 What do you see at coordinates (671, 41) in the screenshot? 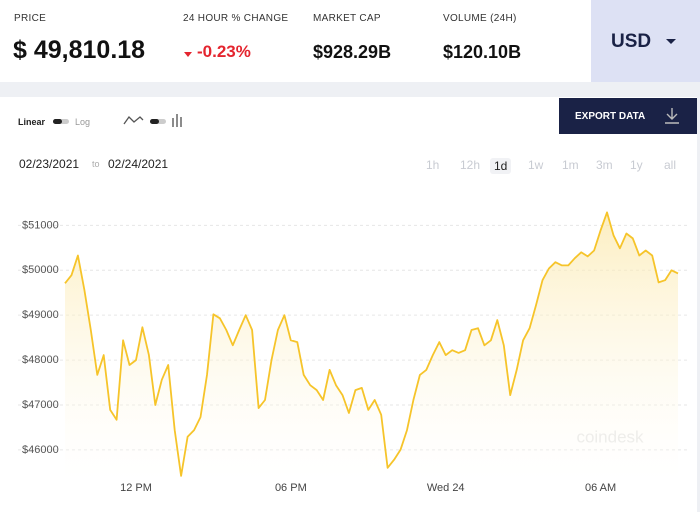
I see `caret` at bounding box center [671, 41].